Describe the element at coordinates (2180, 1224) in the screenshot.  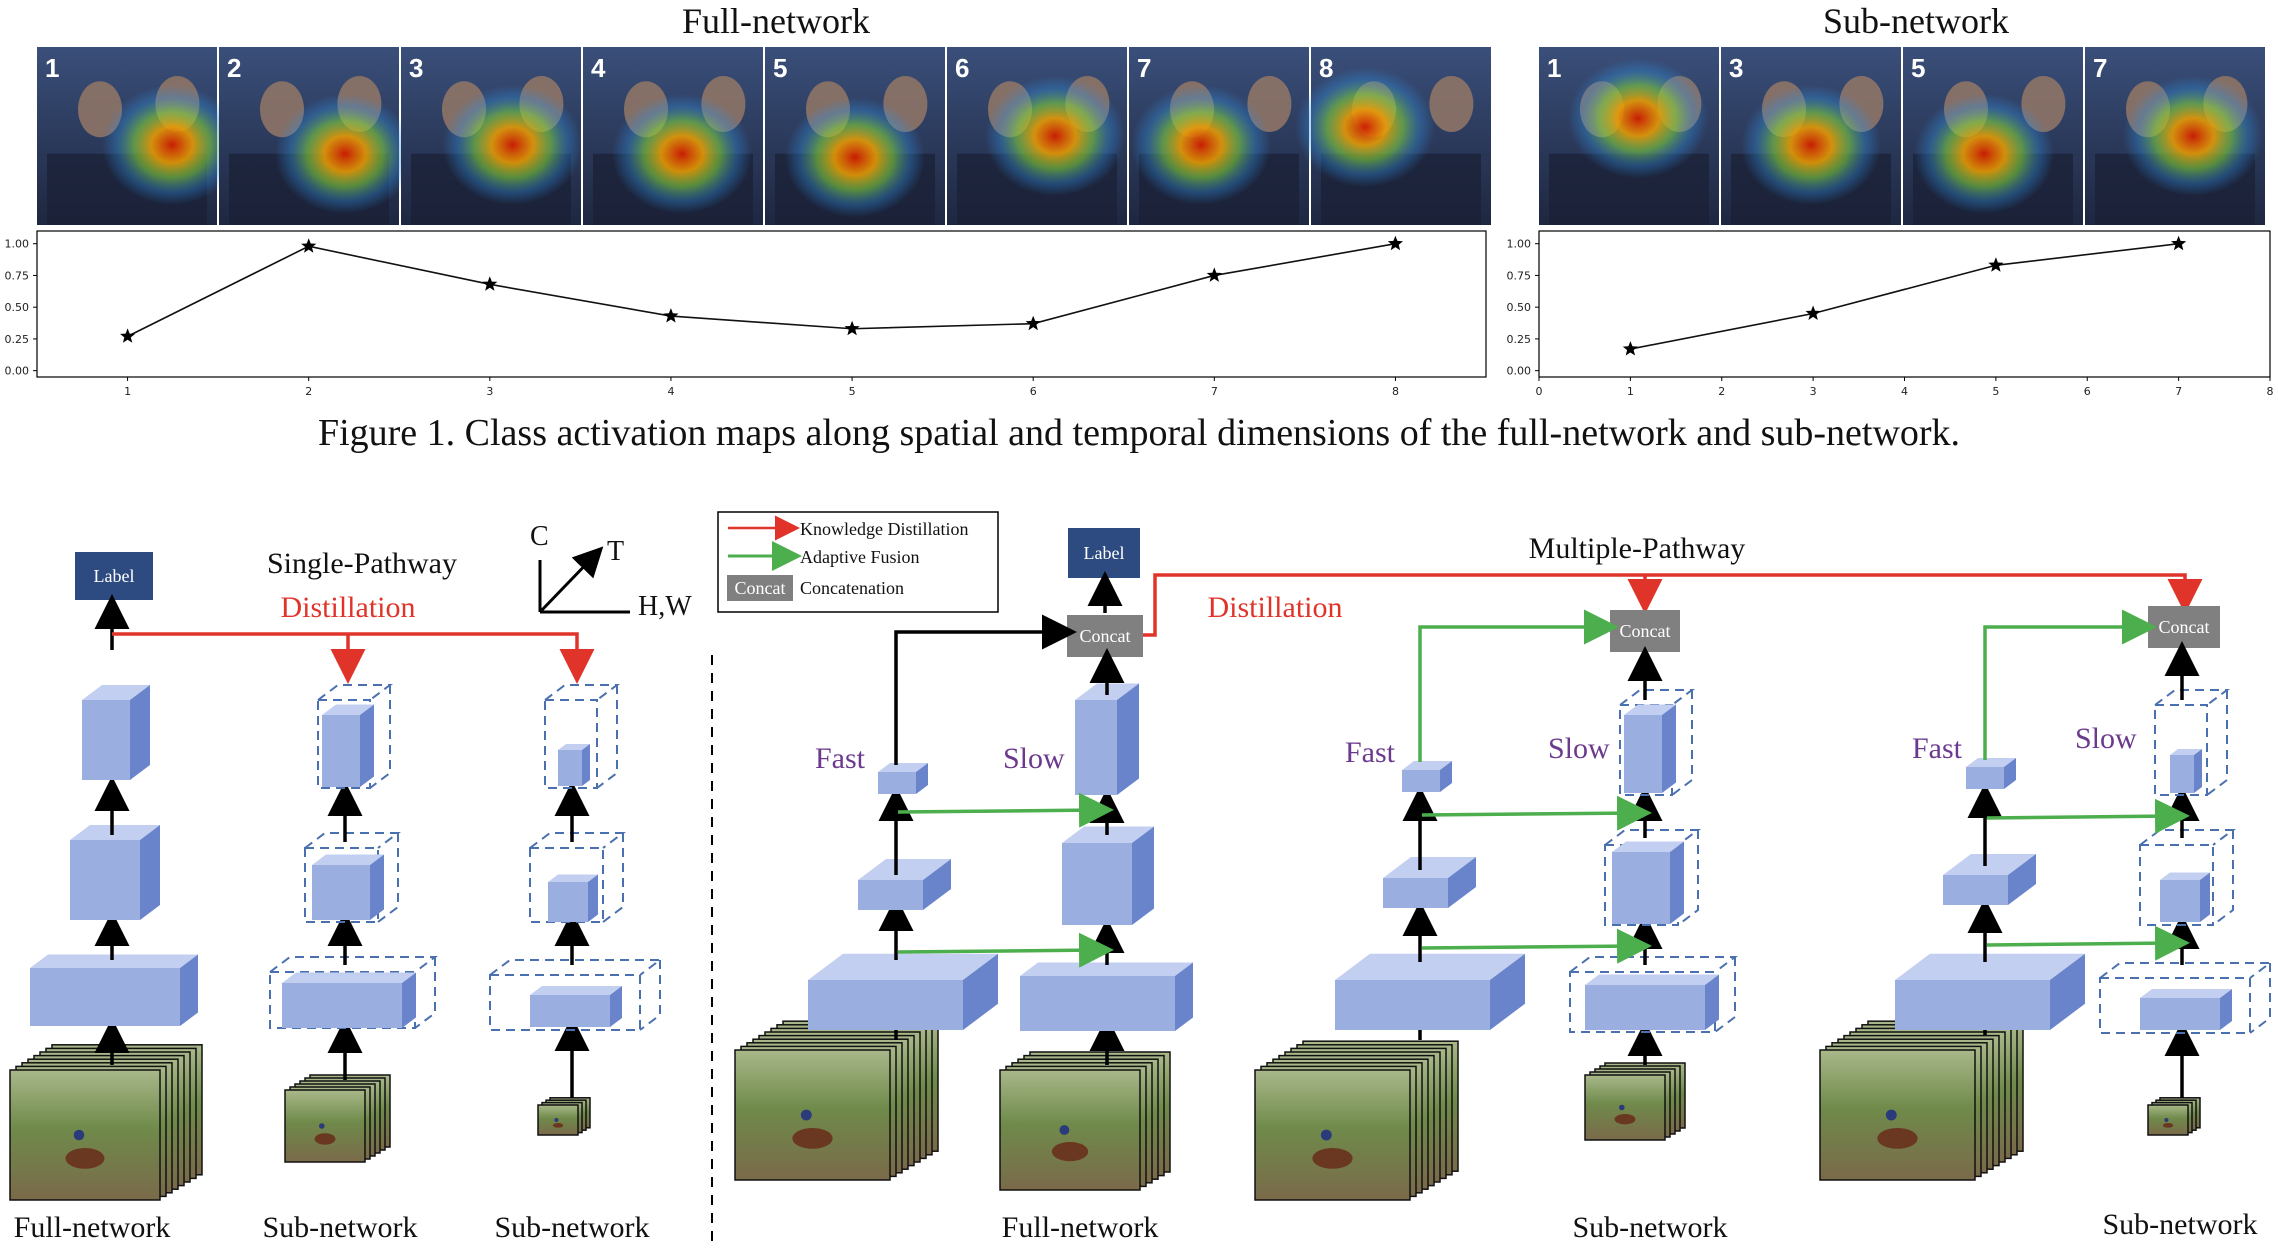
I see `bottom-label-sub-network-multi-2: Sub-network` at that location.